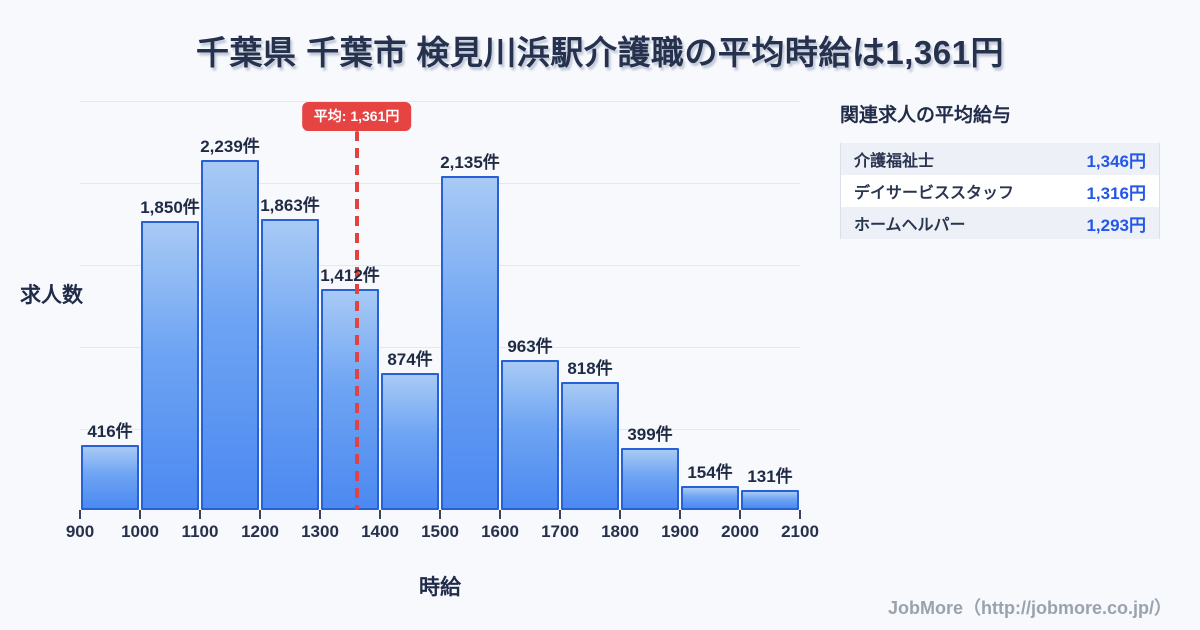 This screenshot has height=630, width=1200. What do you see at coordinates (740, 531) in the screenshot?
I see `x-tick-label: 2000` at bounding box center [740, 531].